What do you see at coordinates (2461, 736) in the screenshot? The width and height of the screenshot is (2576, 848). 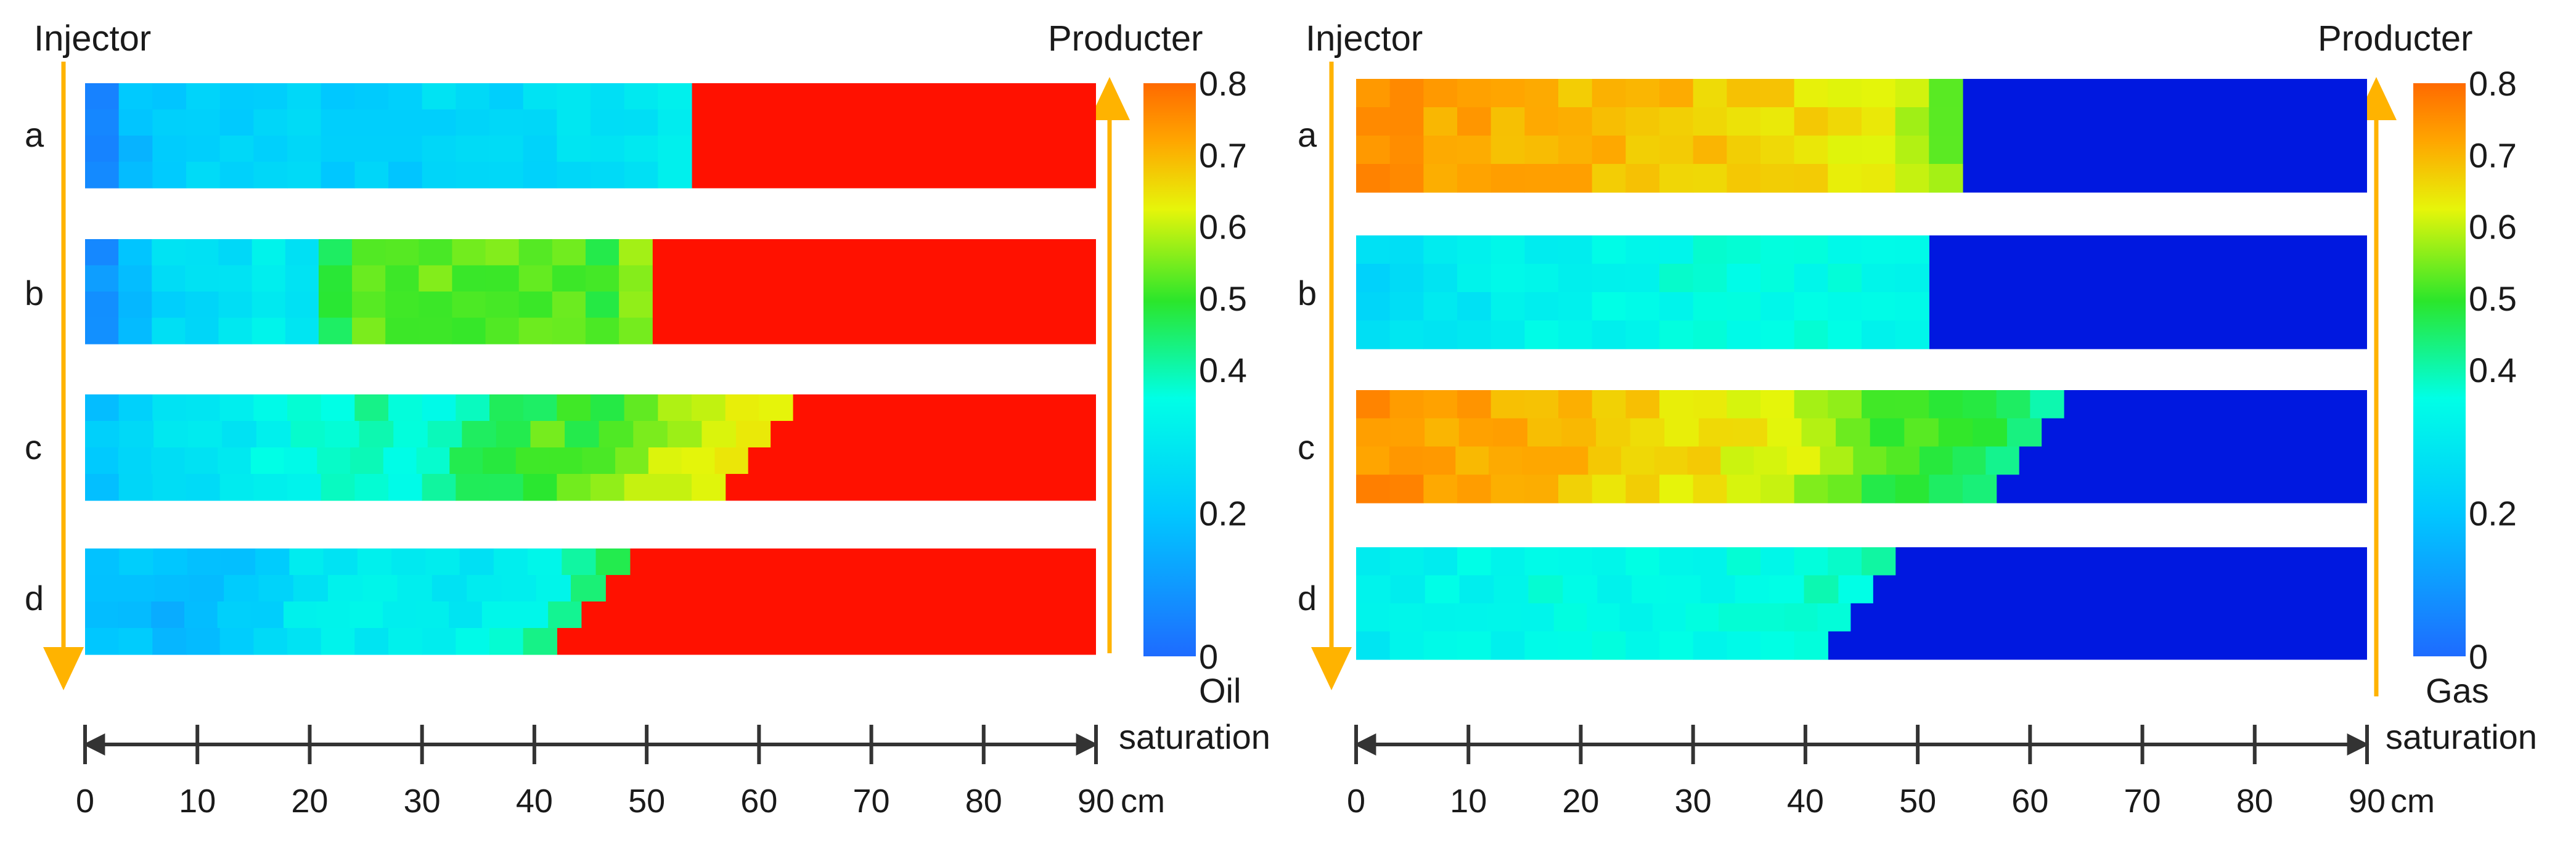 I see `colorbar-title-line2: saturation` at bounding box center [2461, 736].